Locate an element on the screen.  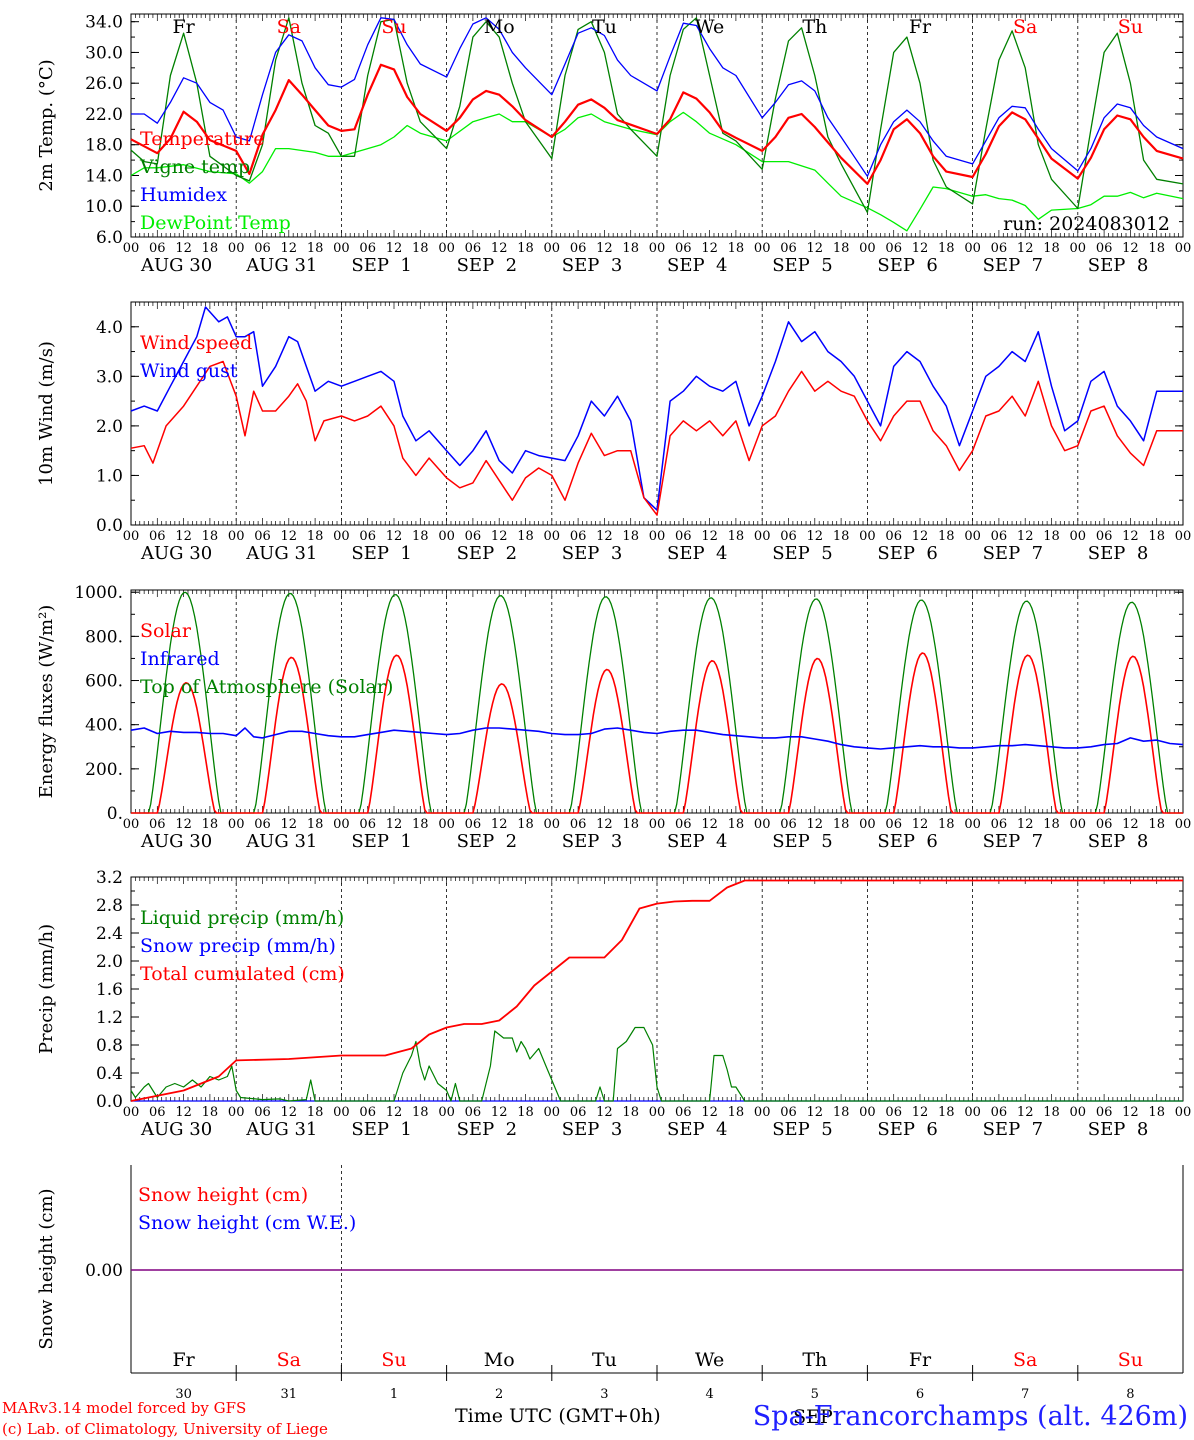
y-tick-label: 22.0 is located at coordinates (104, 115).